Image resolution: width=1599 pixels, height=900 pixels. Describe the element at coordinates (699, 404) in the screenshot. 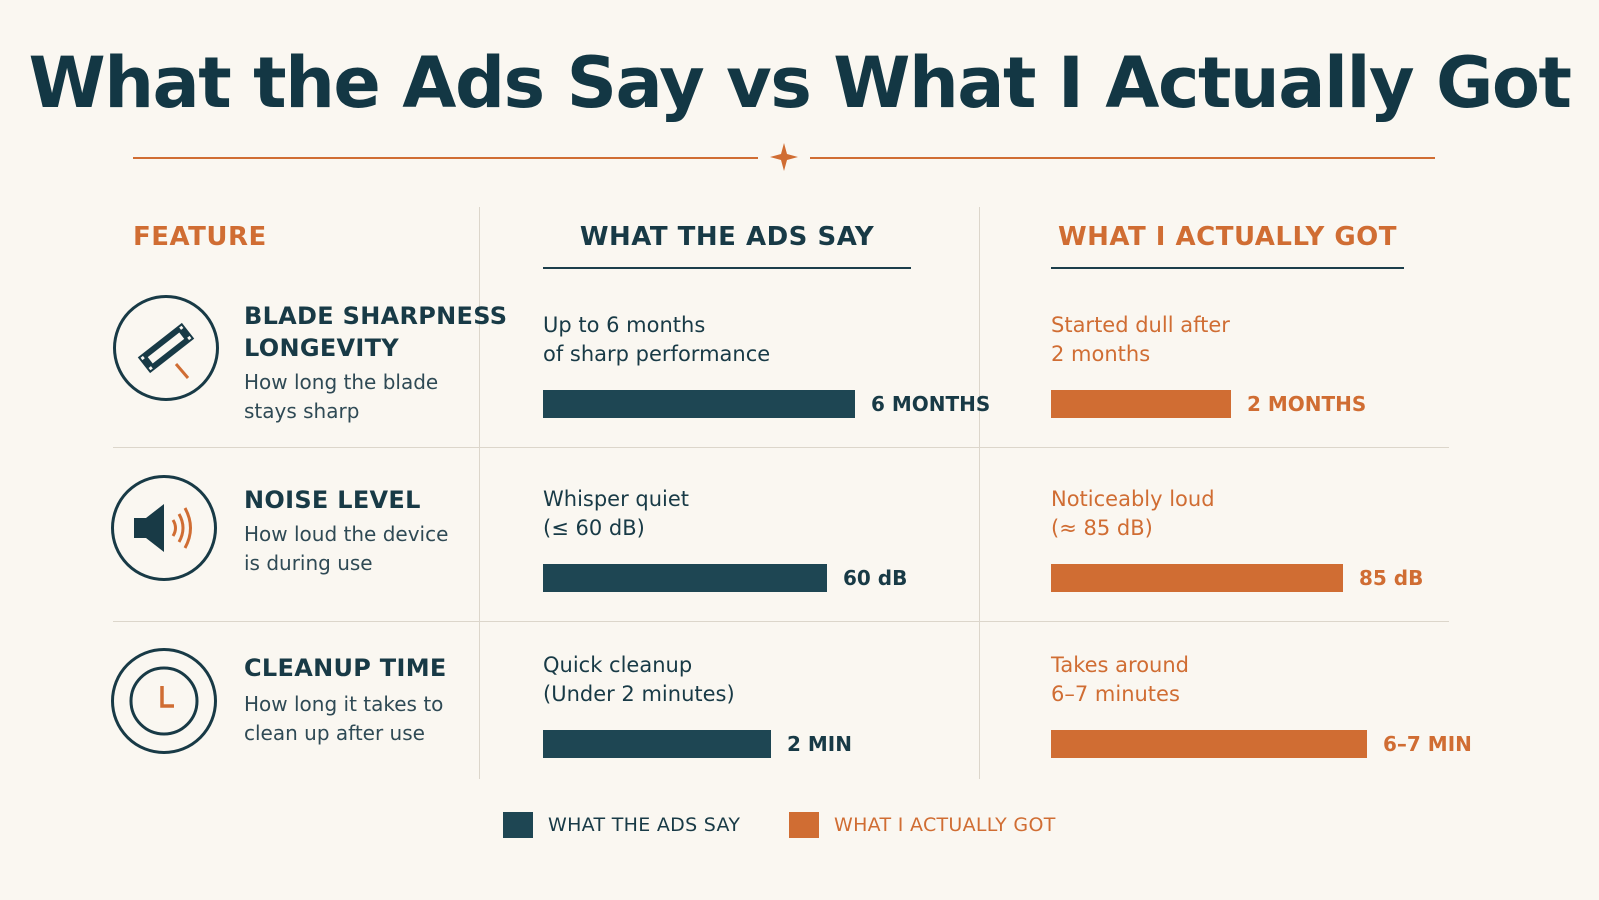

I see `bar-ads-blade-sharpness` at that location.